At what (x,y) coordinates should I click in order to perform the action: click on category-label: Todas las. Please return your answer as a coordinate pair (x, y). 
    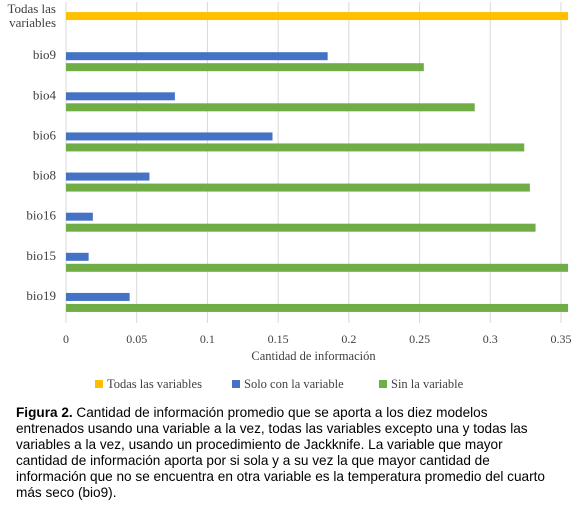
    Looking at the image, I should click on (31, 8).